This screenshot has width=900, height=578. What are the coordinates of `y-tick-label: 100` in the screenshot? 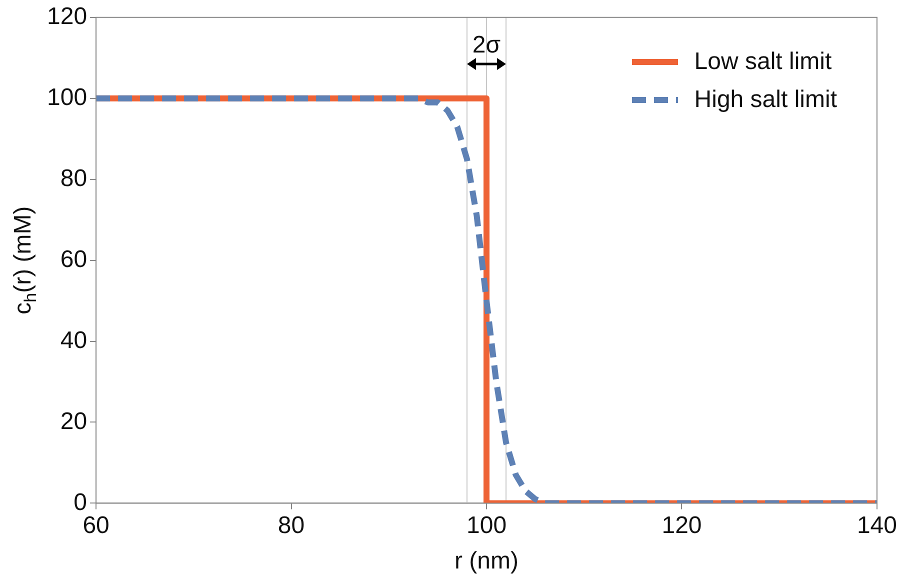 It's located at (67, 97).